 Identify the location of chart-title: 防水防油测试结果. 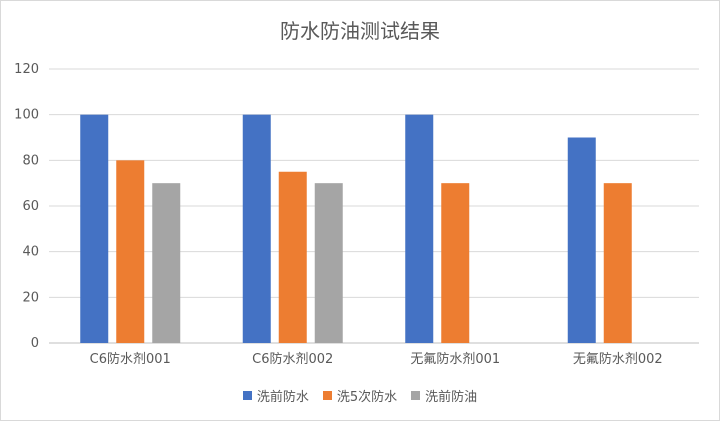
(360, 31).